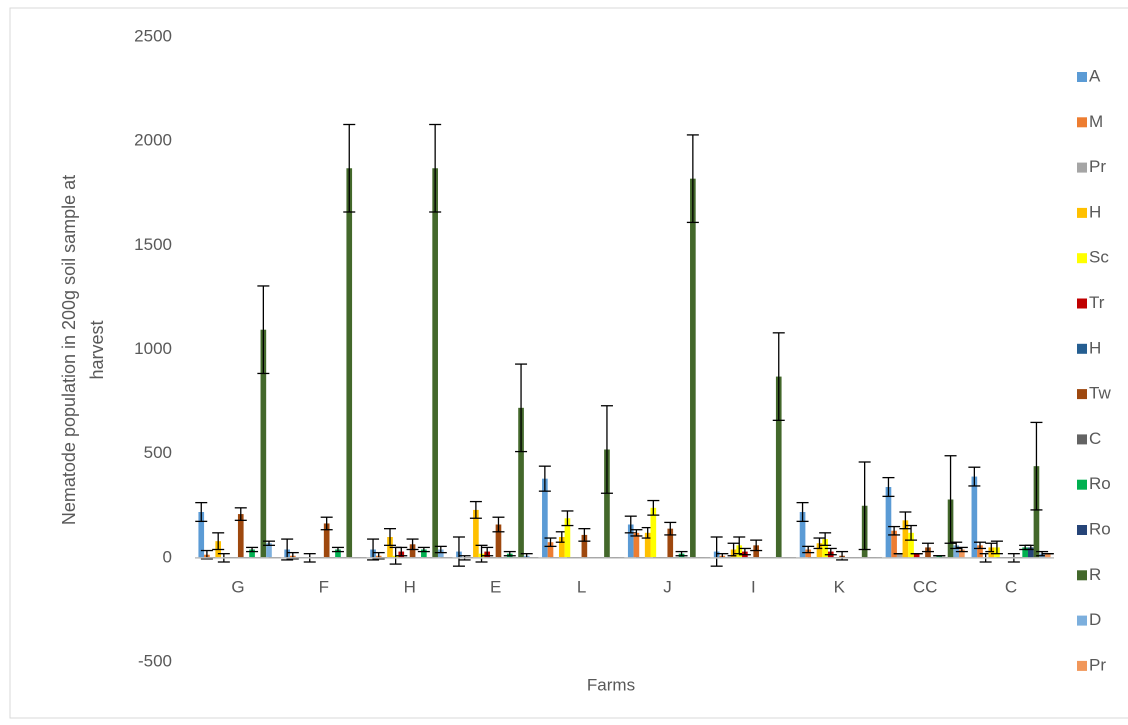 This screenshot has width=1128, height=725. Describe the element at coordinates (1100, 393) in the screenshot. I see `legend-label: Tw` at that location.